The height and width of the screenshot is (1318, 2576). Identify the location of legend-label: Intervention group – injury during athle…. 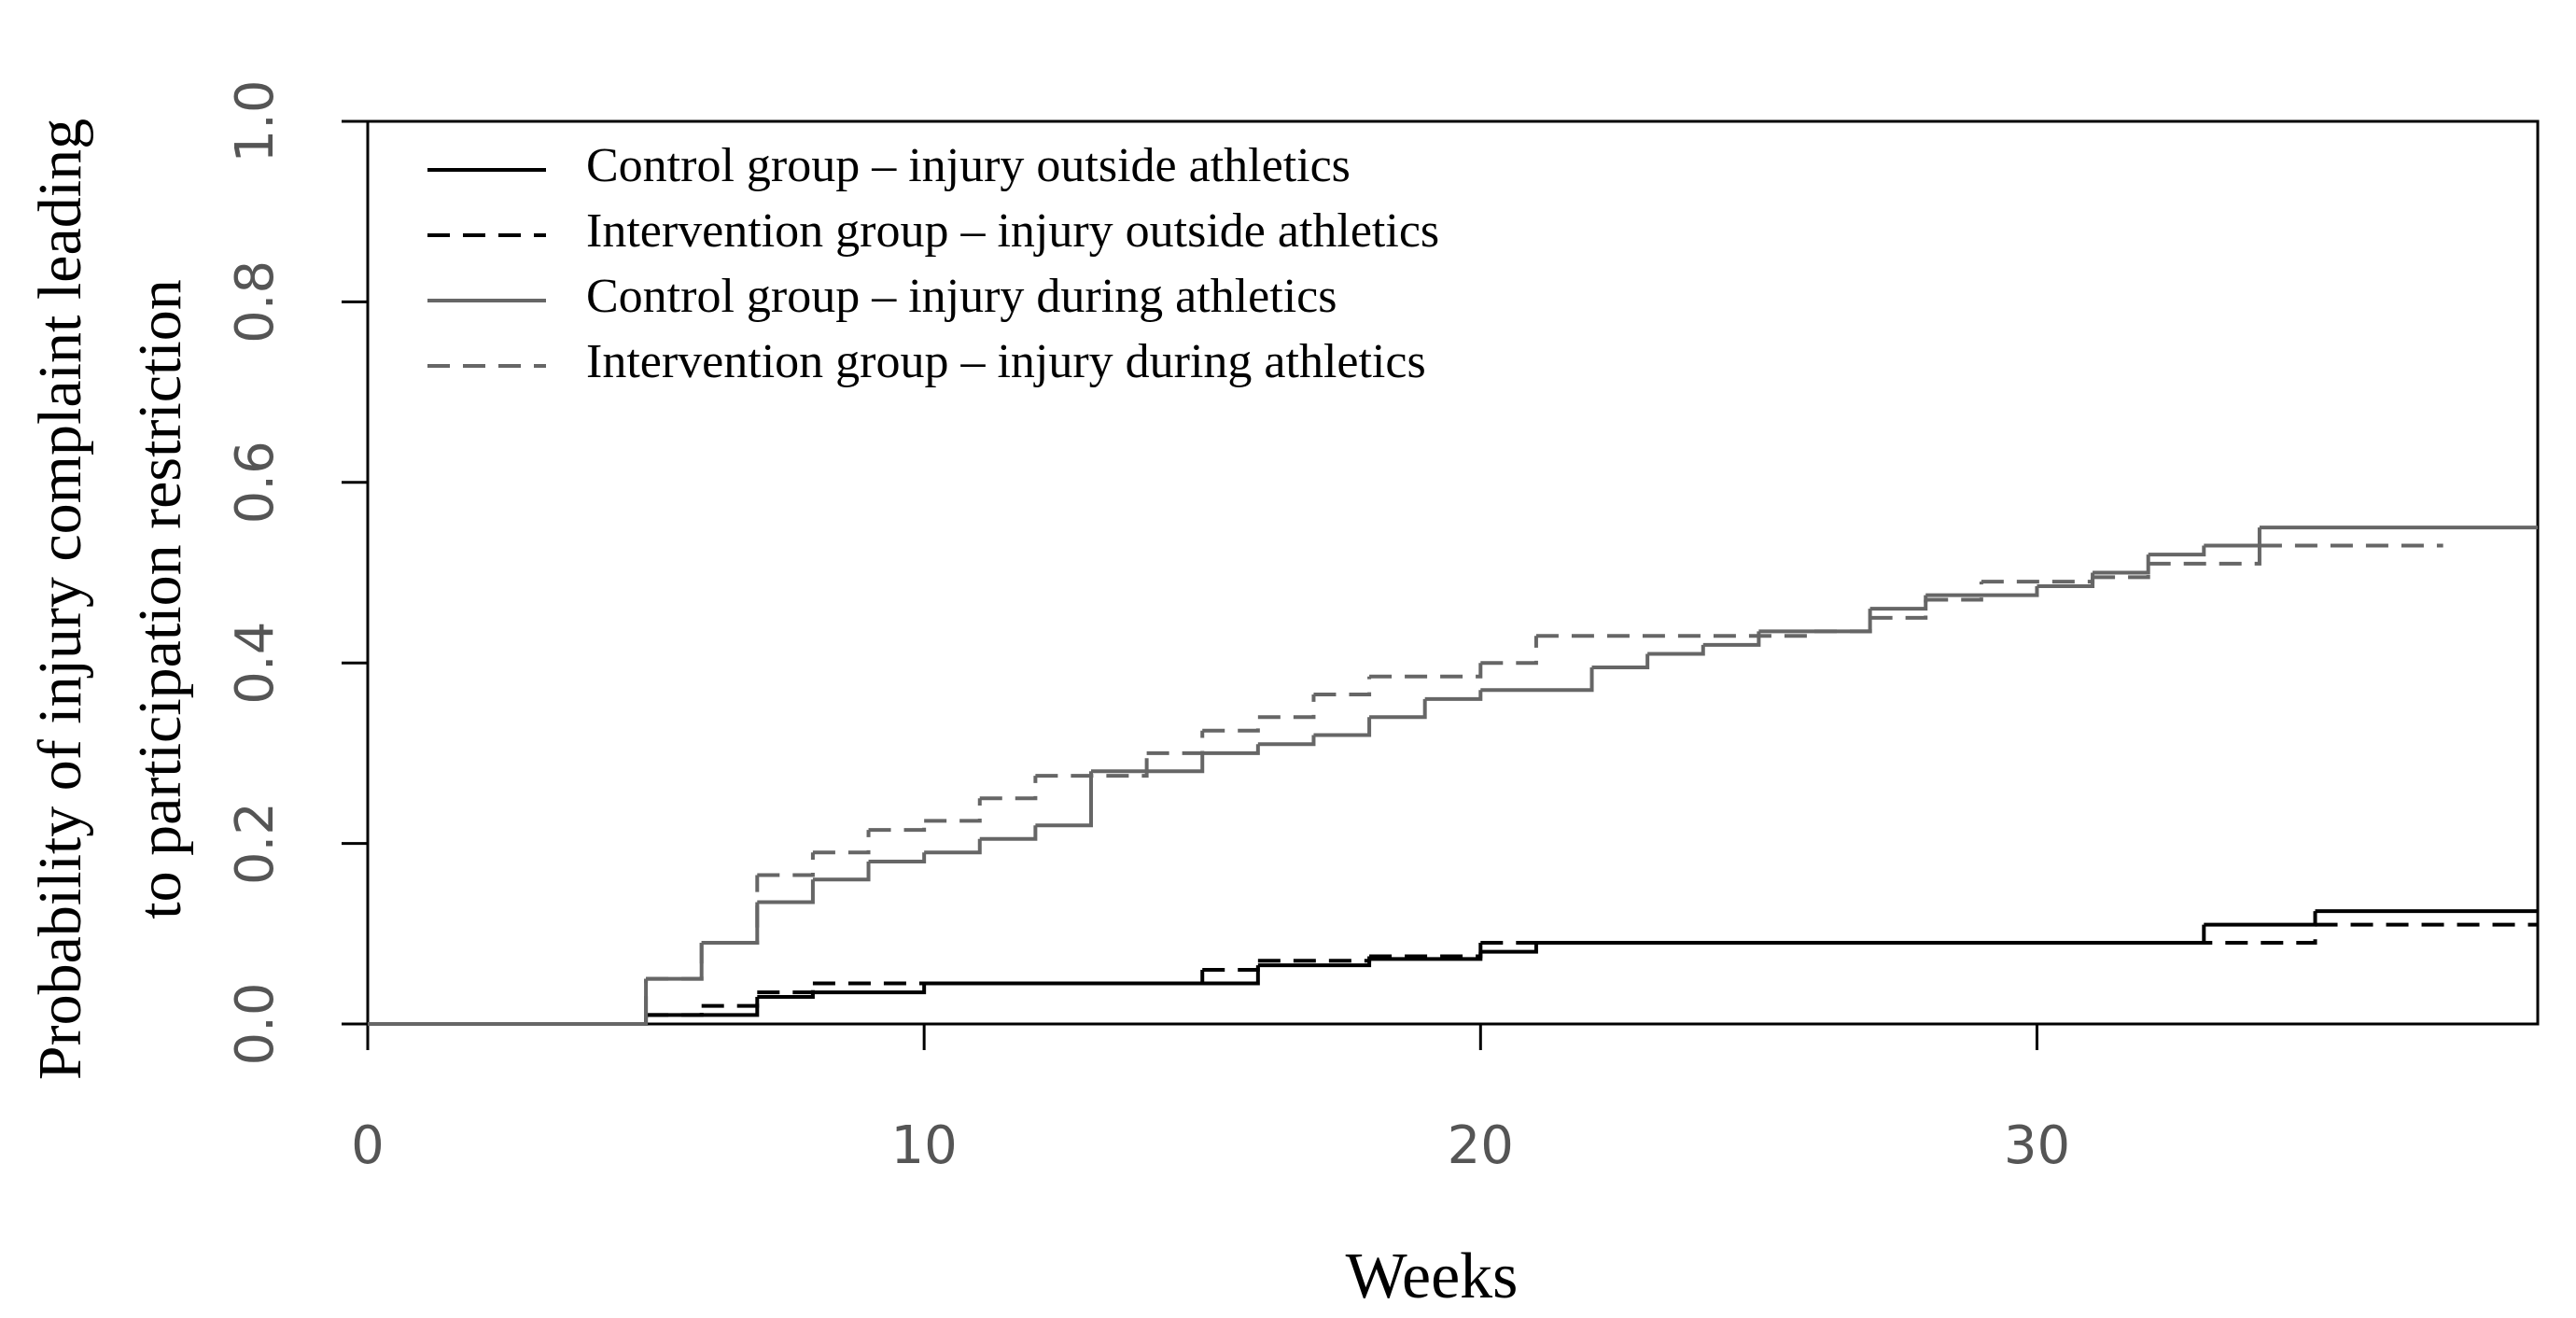
(1006, 361).